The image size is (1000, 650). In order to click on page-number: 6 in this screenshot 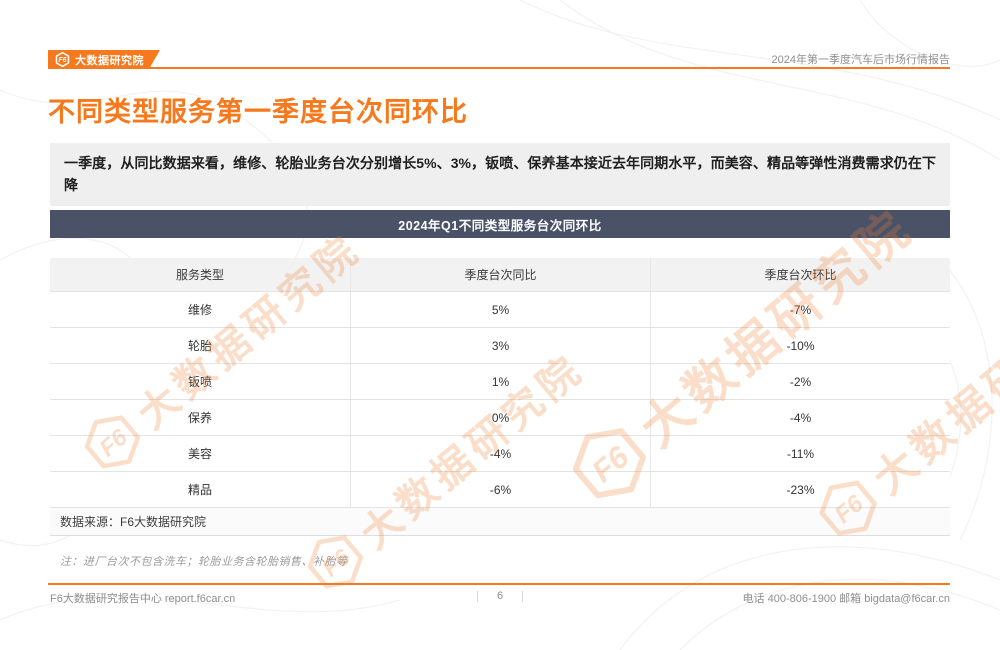, I will do `click(500, 596)`.